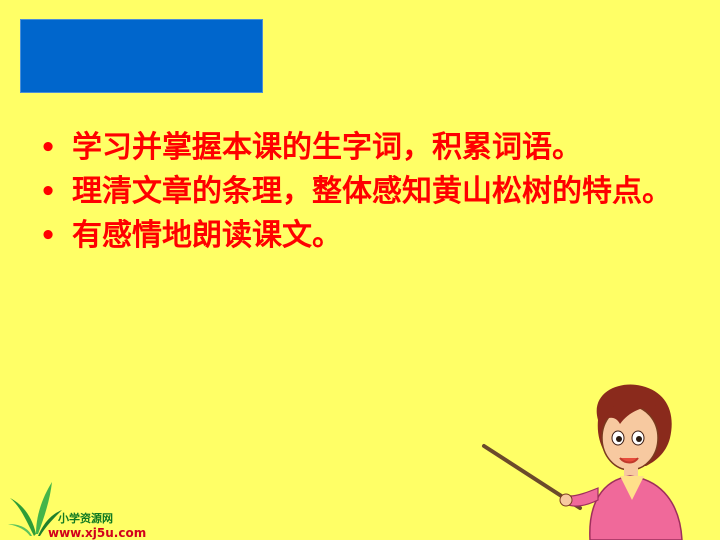  Describe the element at coordinates (582, 462) in the screenshot. I see `teacher-with-pointer-illustration` at that location.